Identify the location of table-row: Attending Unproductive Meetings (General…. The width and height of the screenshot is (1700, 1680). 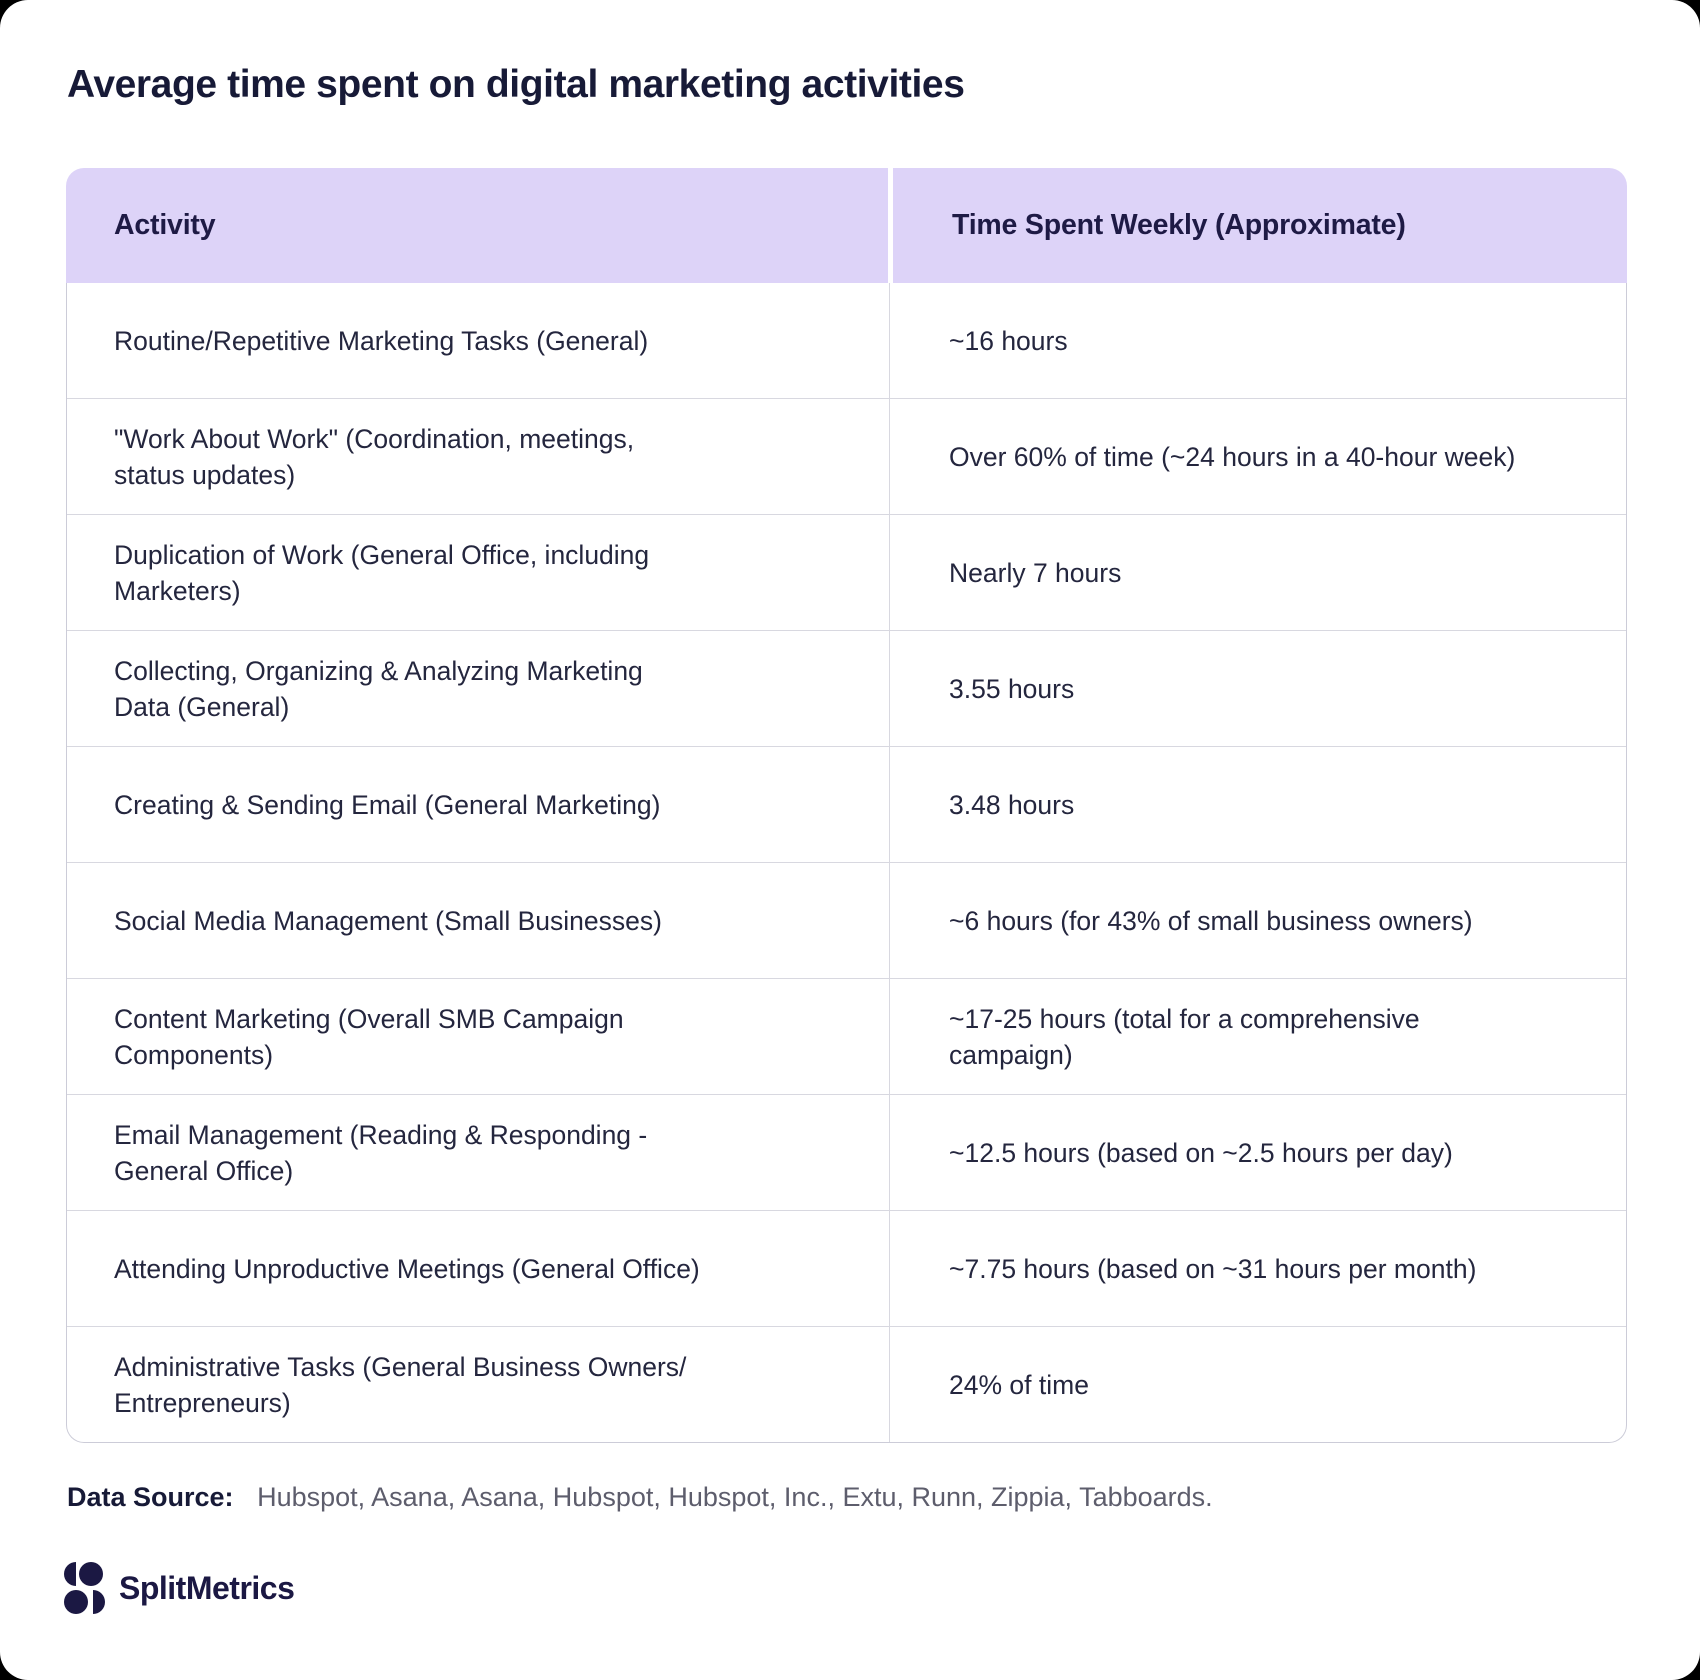
(846, 1268).